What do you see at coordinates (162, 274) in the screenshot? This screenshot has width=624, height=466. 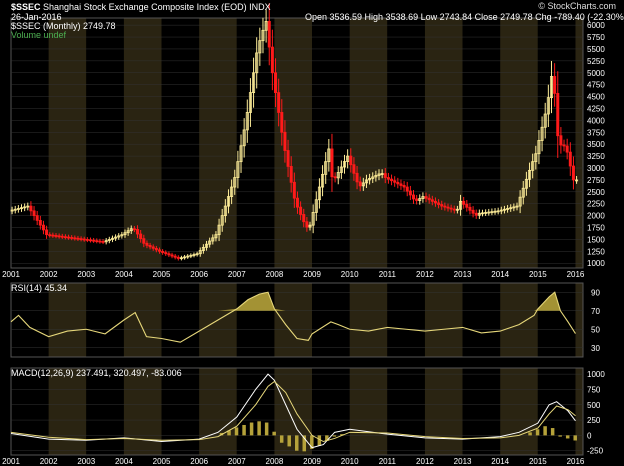 I see `x-tick-label: 2005` at bounding box center [162, 274].